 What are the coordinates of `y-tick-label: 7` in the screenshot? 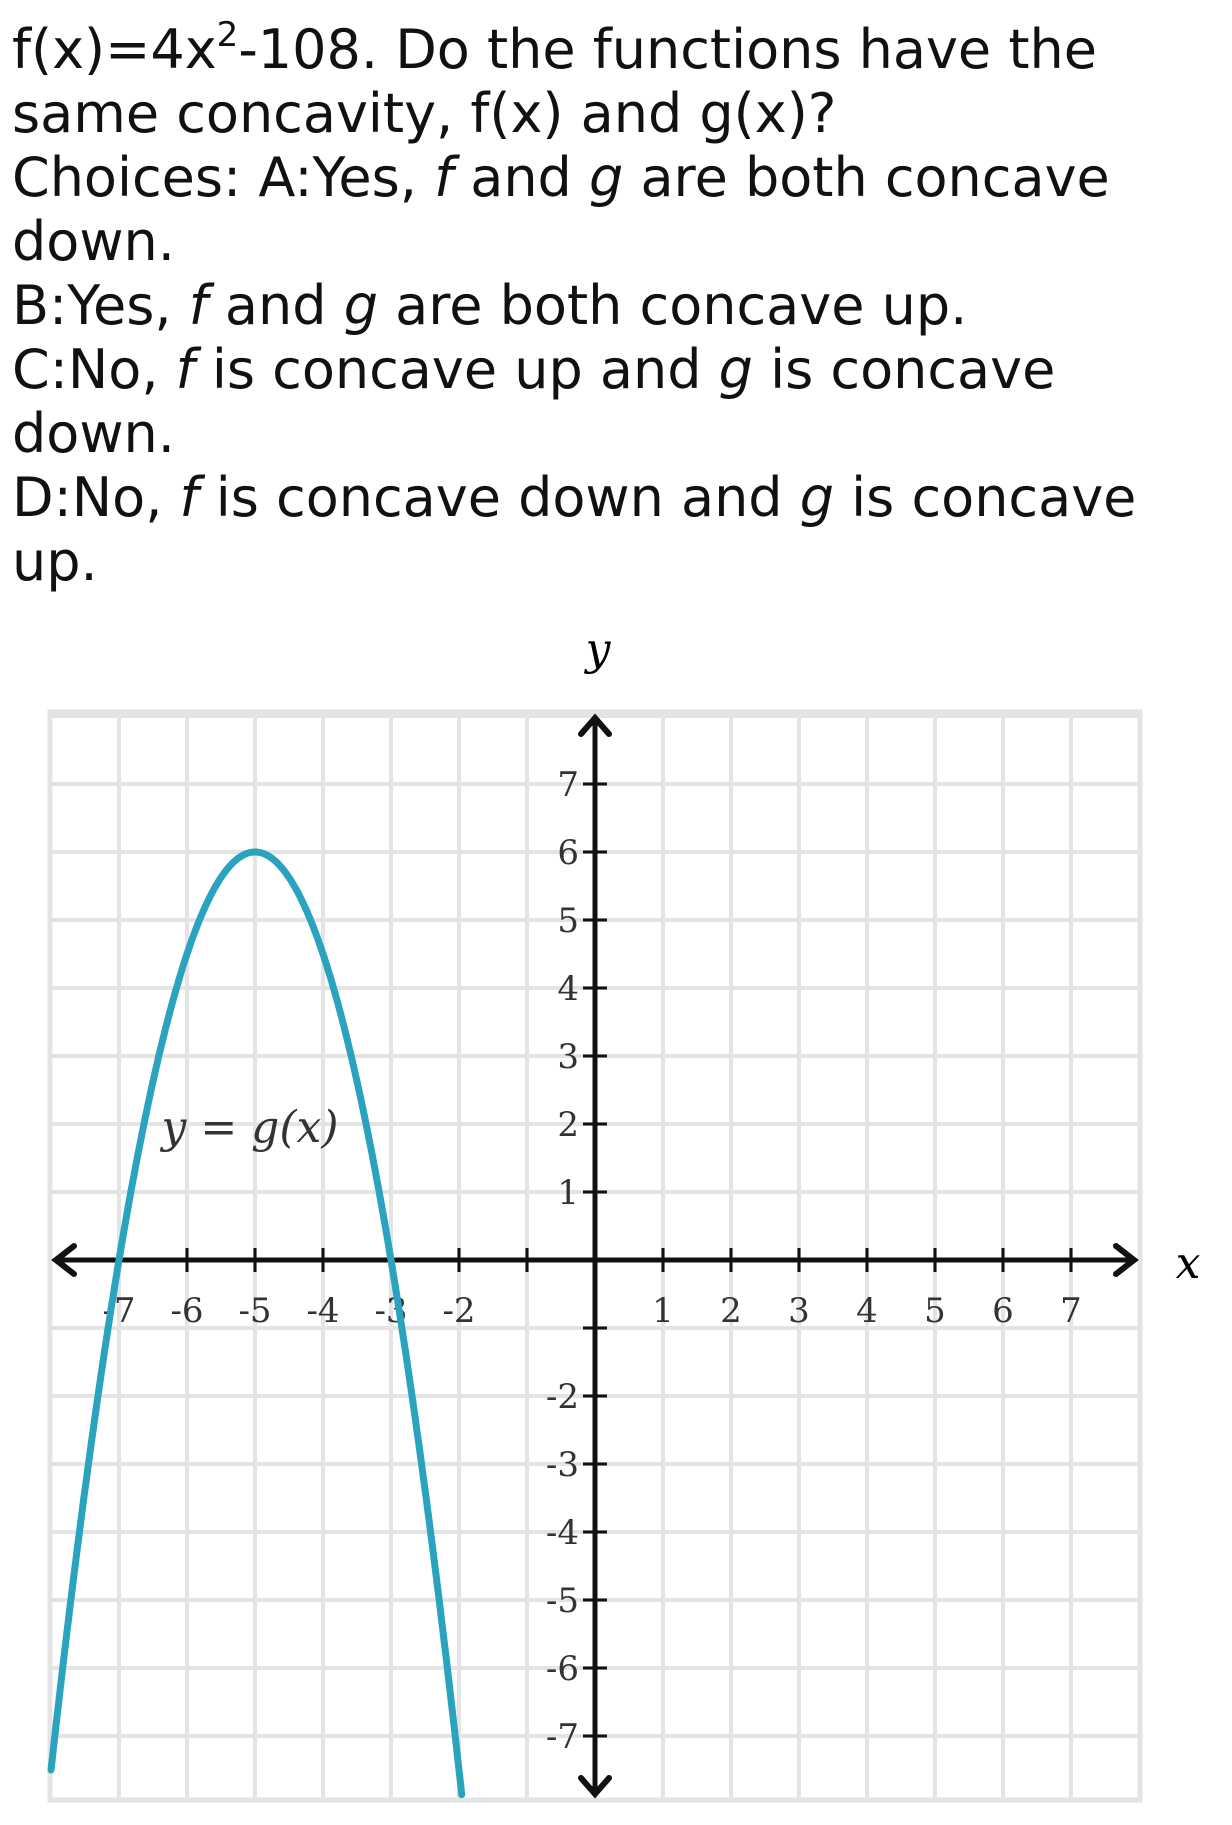 It's located at (568, 785).